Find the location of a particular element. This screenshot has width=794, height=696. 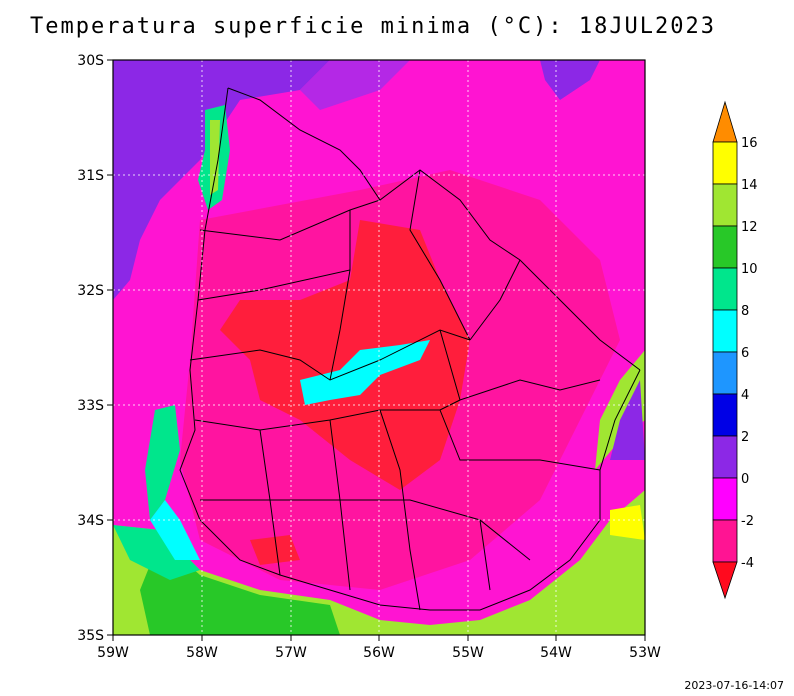

lon-label: 55W is located at coordinates (468, 653).